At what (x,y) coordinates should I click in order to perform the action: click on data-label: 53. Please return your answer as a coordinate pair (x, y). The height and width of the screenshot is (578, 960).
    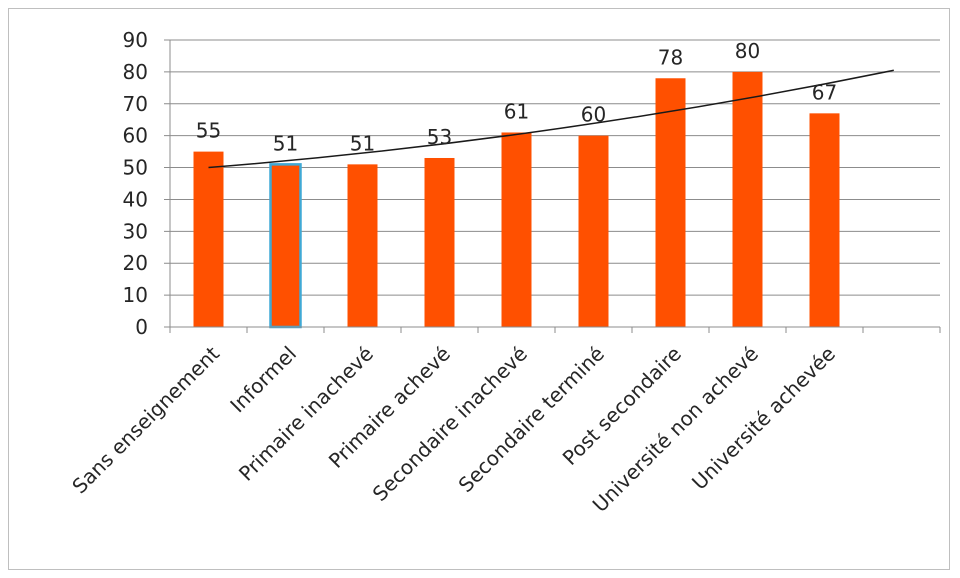
    Looking at the image, I should click on (439, 137).